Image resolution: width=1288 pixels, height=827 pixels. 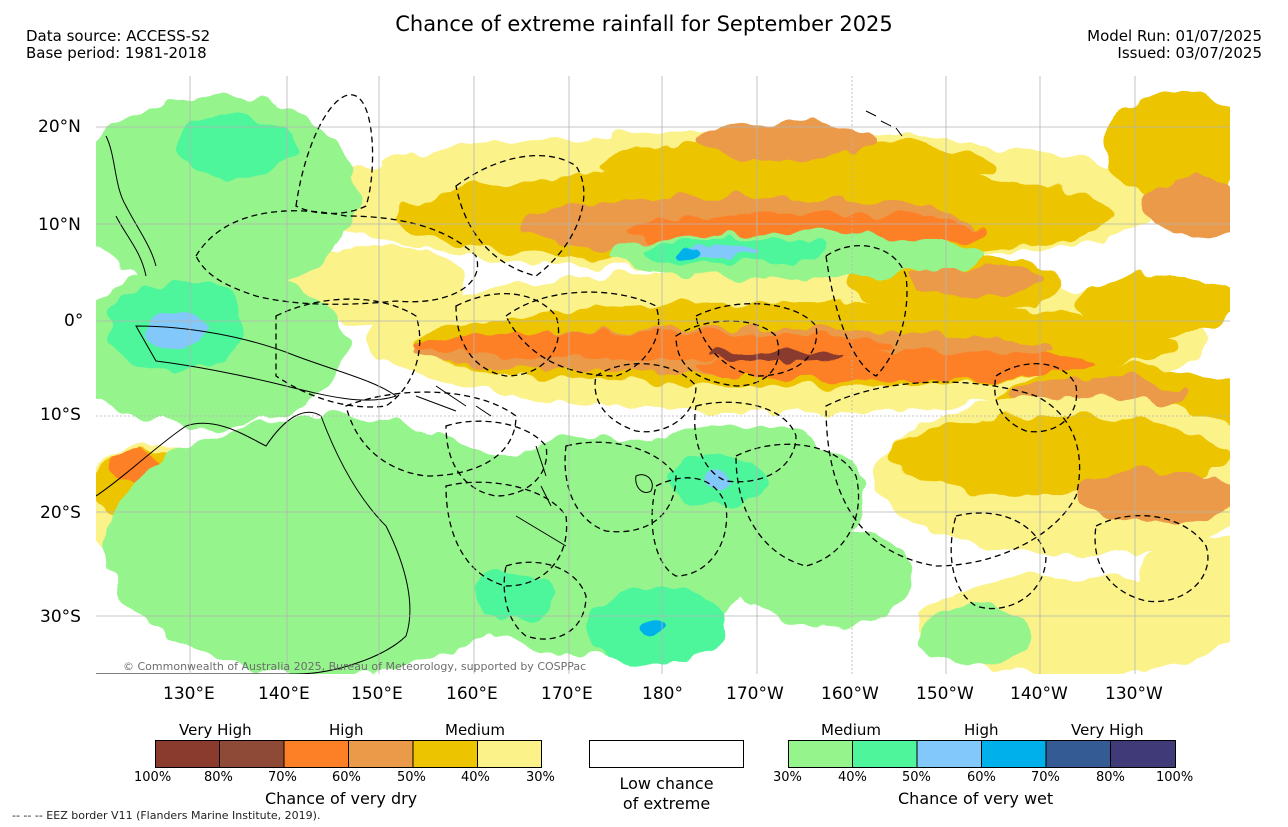 What do you see at coordinates (1039, 694) in the screenshot?
I see `lon-label-140w: 140°W` at bounding box center [1039, 694].